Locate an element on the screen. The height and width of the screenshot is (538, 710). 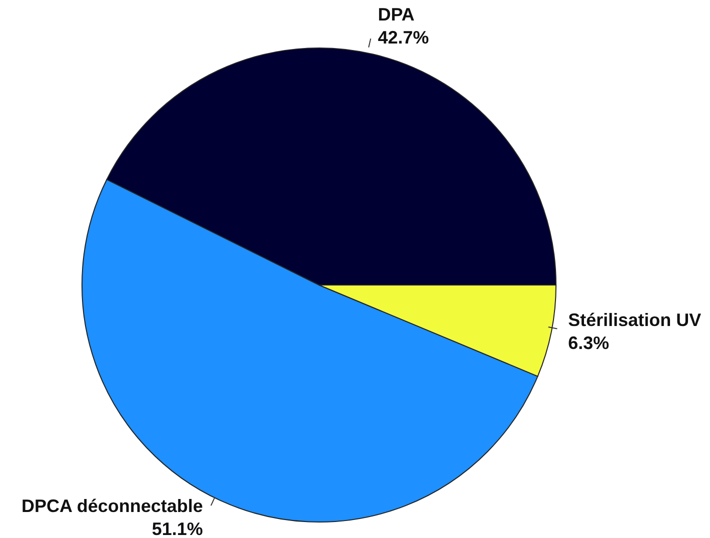
slice-label: Stérilisation UV is located at coordinates (635, 320).